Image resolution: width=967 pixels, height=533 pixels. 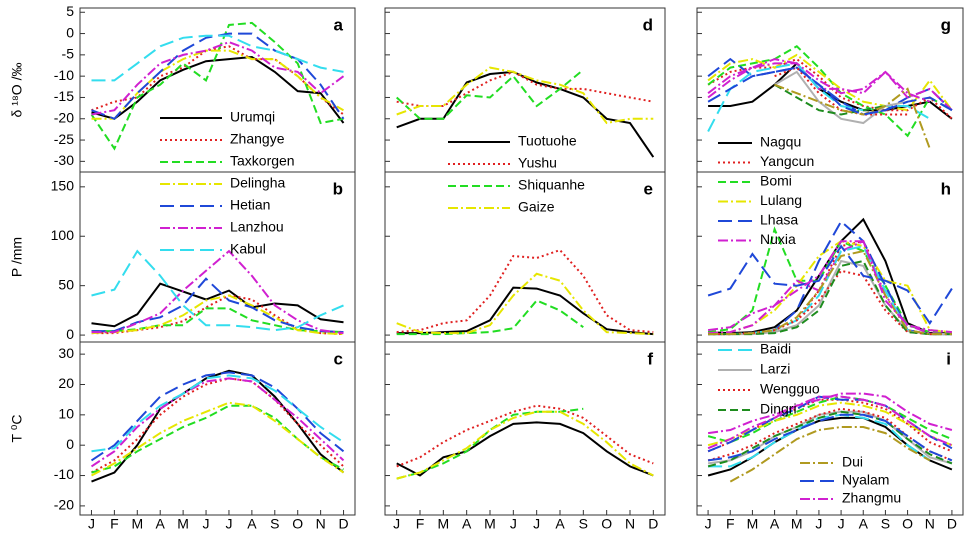 I want to click on panel-label: b, so click(x=338, y=188).